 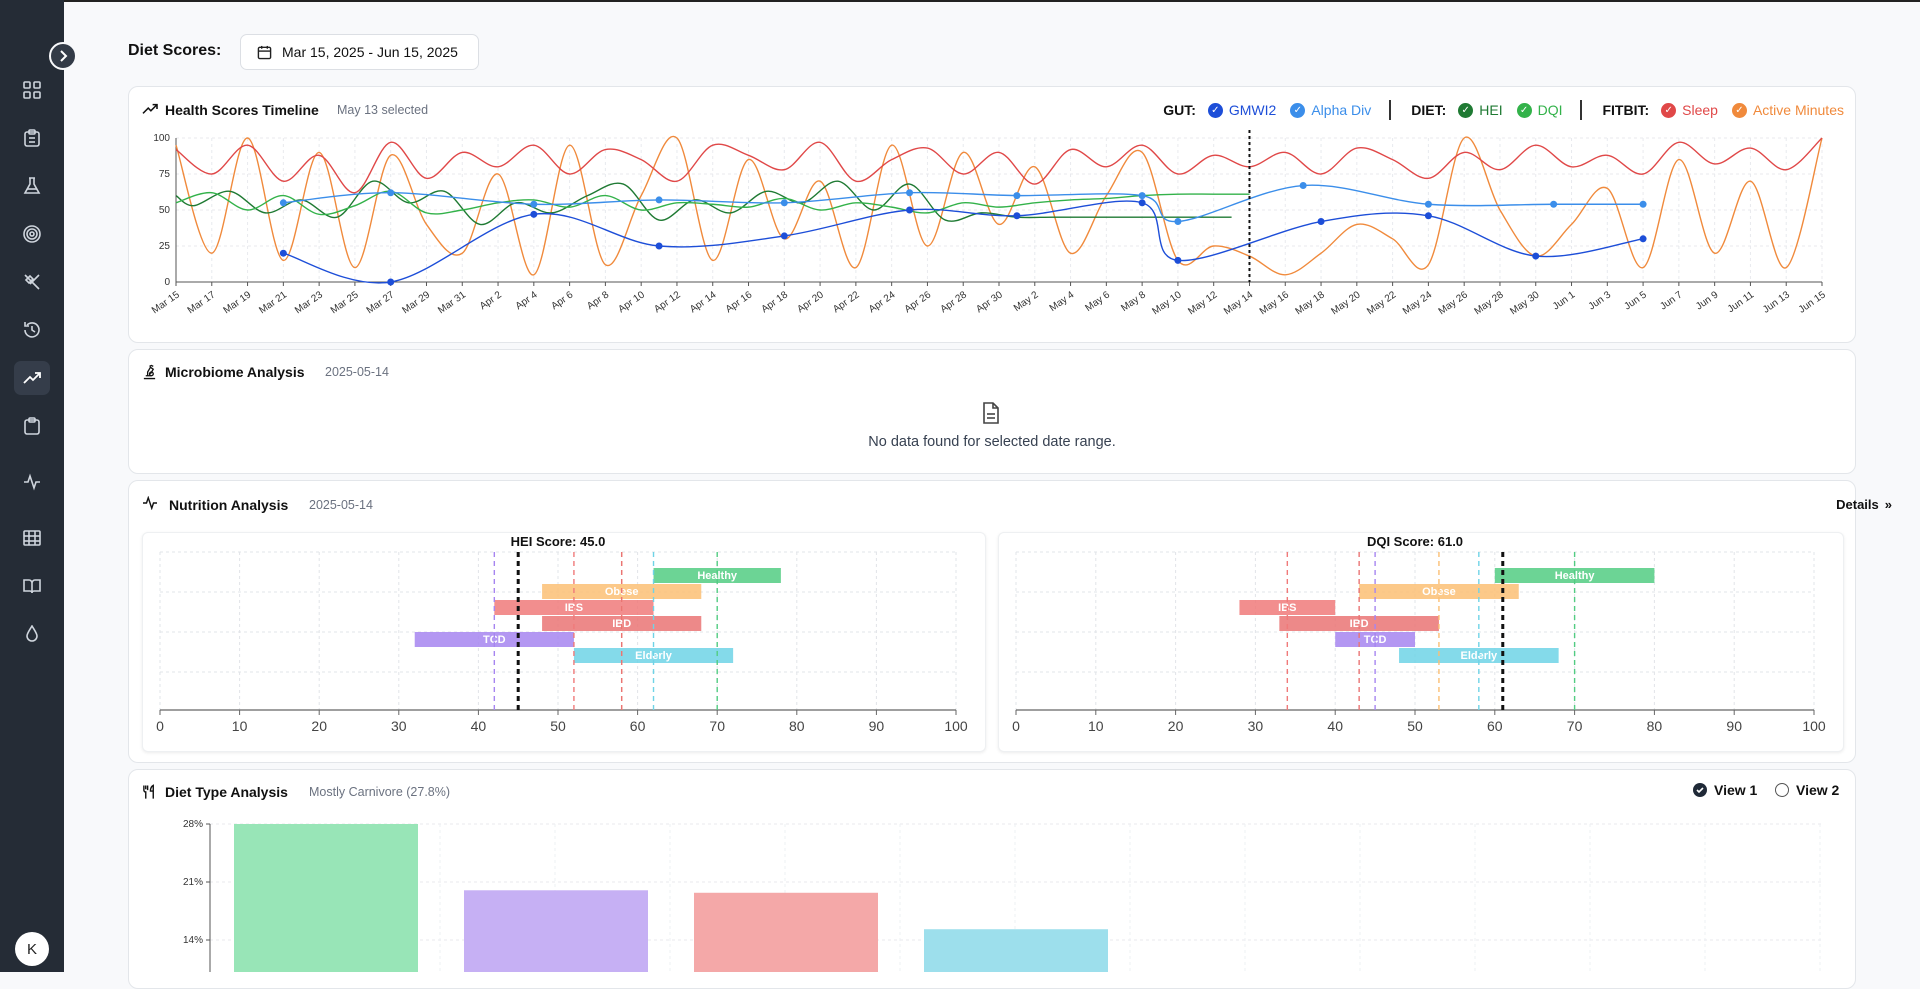 What do you see at coordinates (1700, 110) in the screenshot?
I see `legend-sleep-label: Sleep` at bounding box center [1700, 110].